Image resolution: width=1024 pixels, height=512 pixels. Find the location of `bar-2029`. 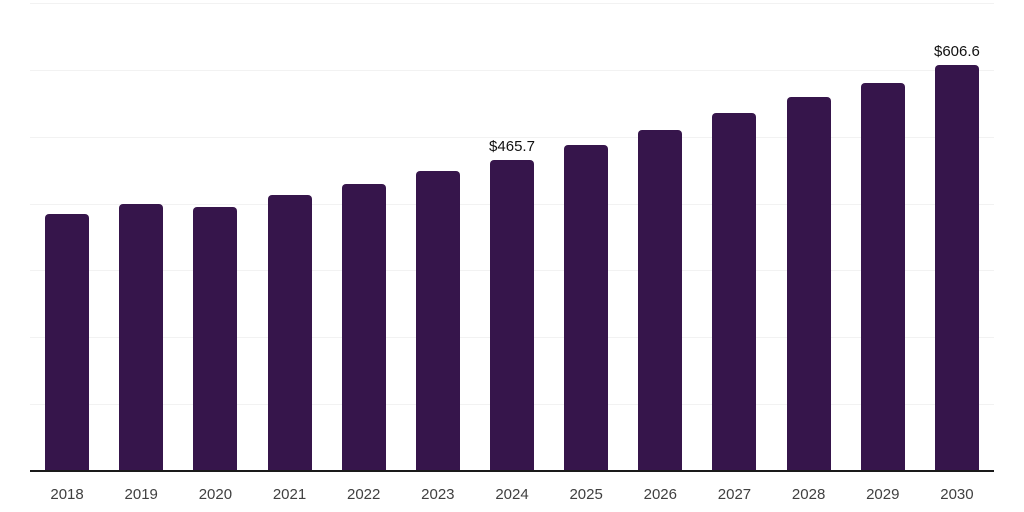

bar-2029 is located at coordinates (883, 276).